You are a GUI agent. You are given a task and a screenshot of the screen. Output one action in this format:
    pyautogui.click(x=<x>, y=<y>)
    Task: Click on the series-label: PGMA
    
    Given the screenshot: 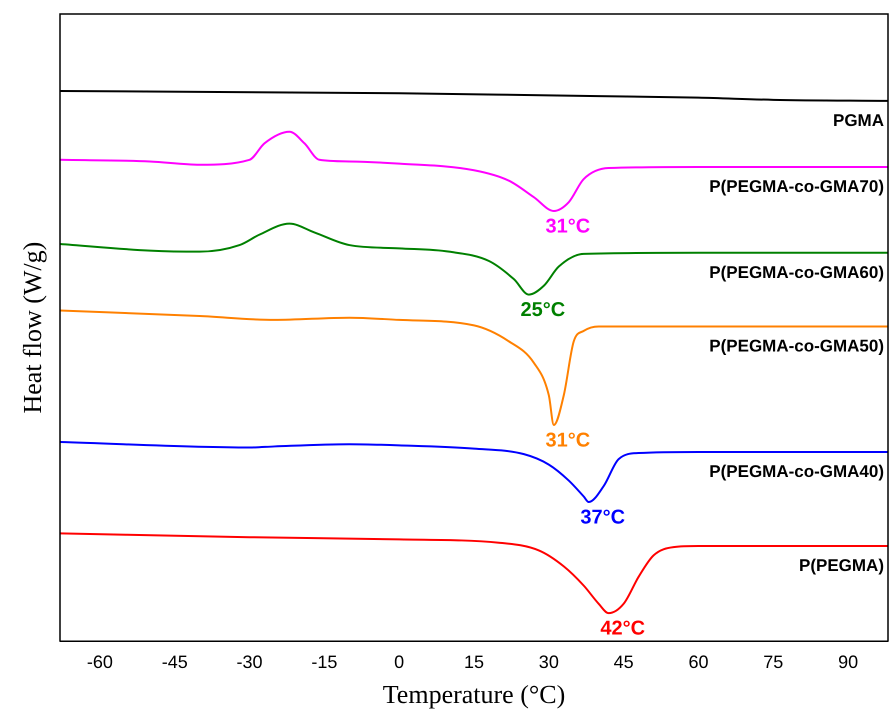 What is the action you would take?
    pyautogui.click(x=858, y=120)
    